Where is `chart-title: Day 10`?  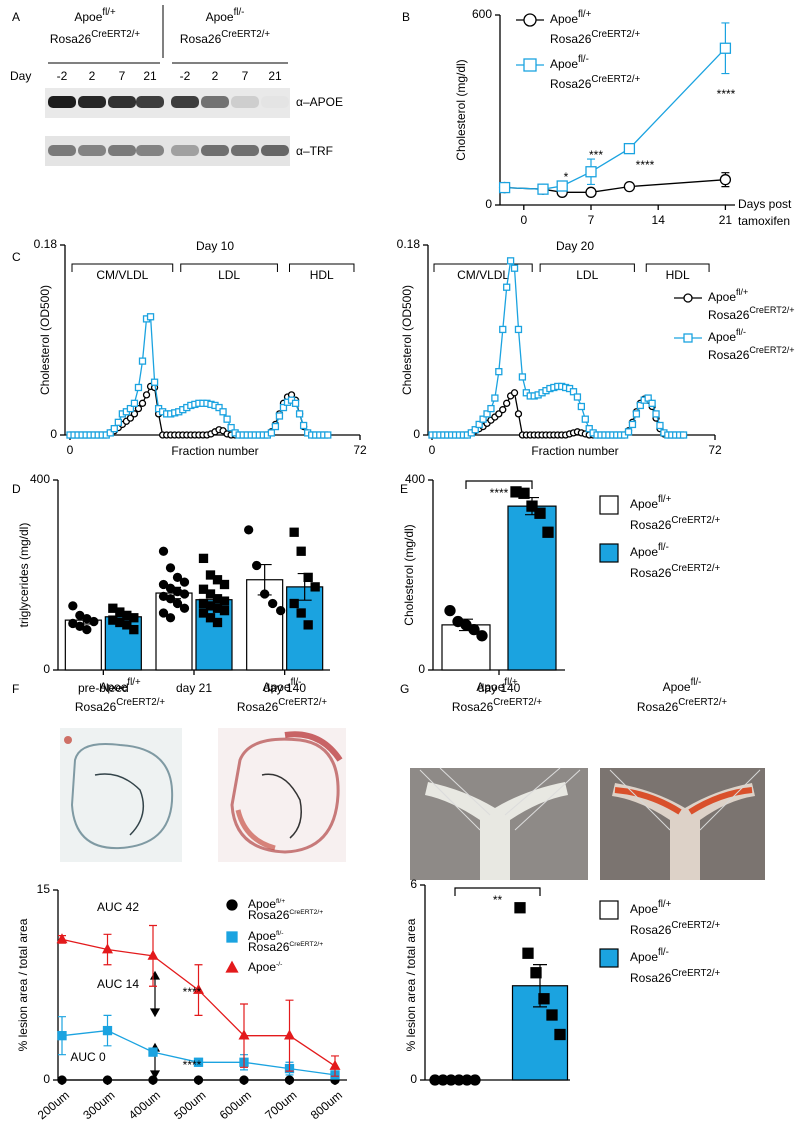 chart-title: Day 10 is located at coordinates (215, 246).